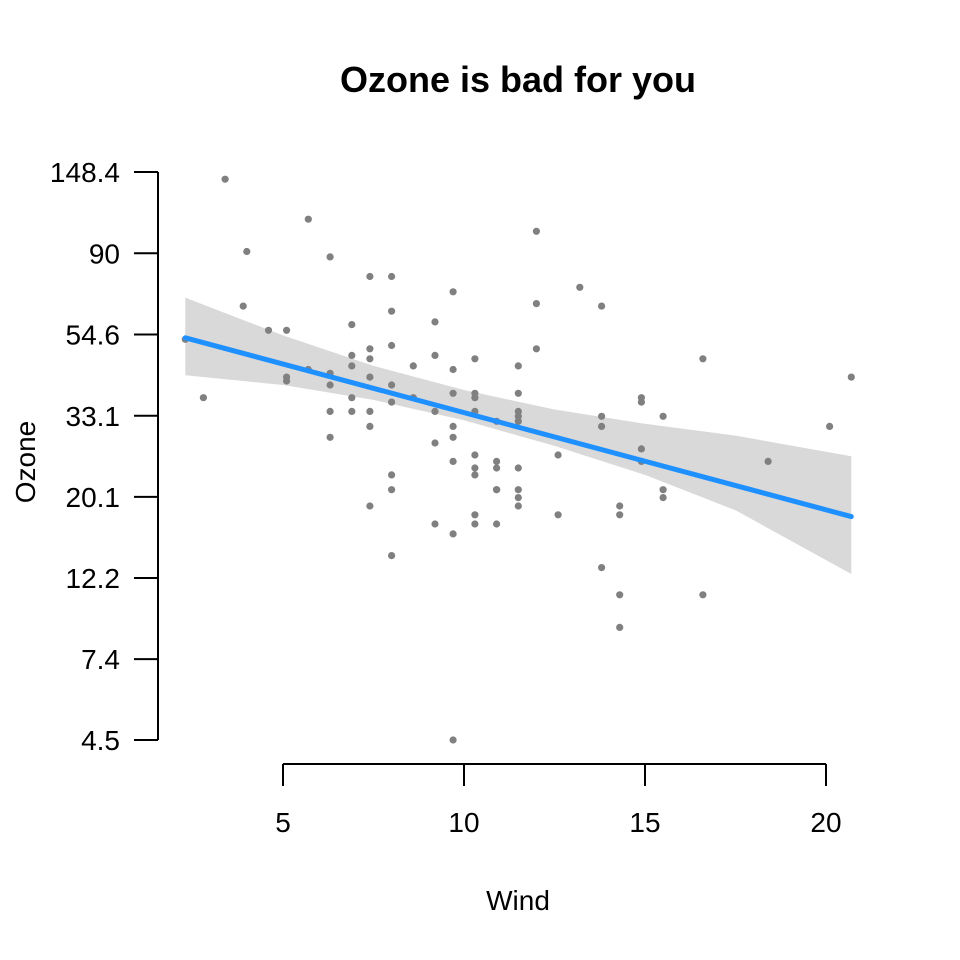 The width and height of the screenshot is (960, 960). Describe the element at coordinates (518, 79) in the screenshot. I see `chart-title: Ozone is bad for you` at that location.